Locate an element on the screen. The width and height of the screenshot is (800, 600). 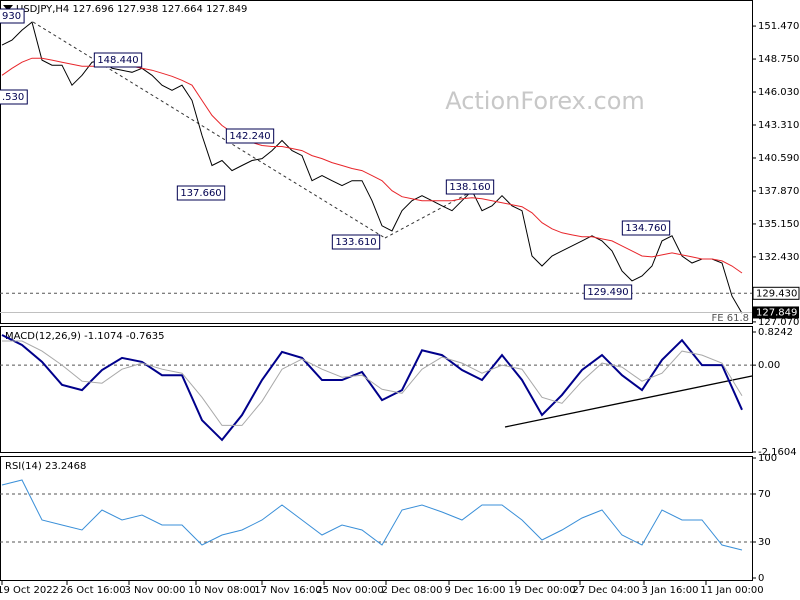
x-tick-label: 19 Dec 00:00 is located at coordinates (541, 590).